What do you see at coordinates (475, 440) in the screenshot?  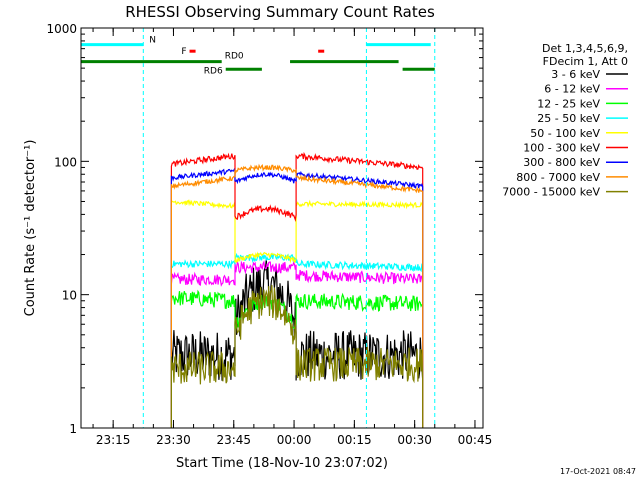 I see `x-tick-label-6: 00:45` at bounding box center [475, 440].